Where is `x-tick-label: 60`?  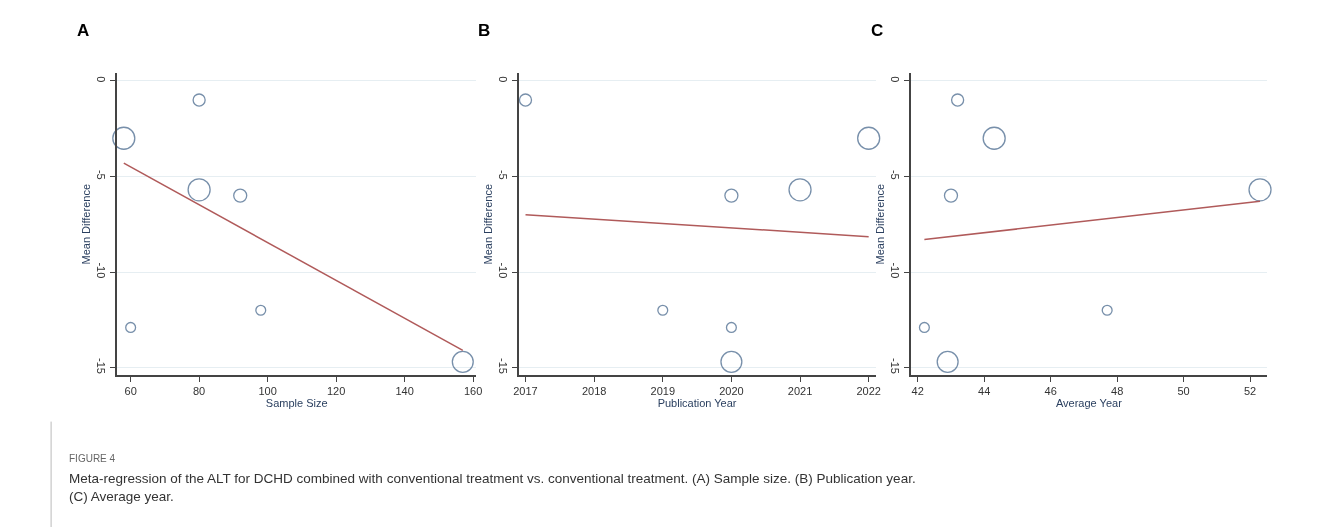
x-tick-label: 60 is located at coordinates (130, 391).